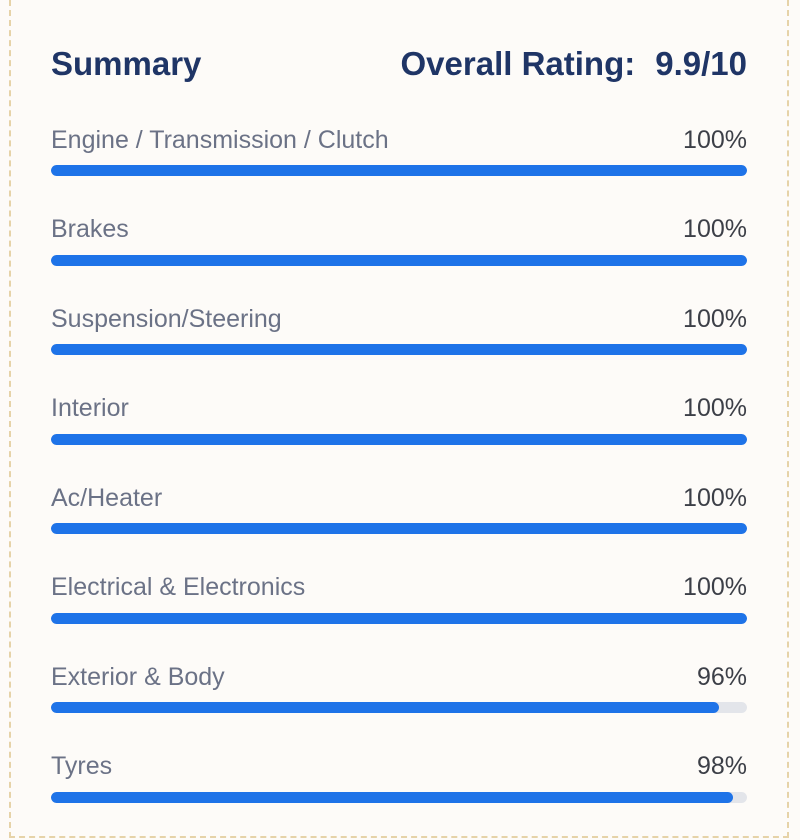  I want to click on category-row-interior: Interior 100%, so click(399, 436).